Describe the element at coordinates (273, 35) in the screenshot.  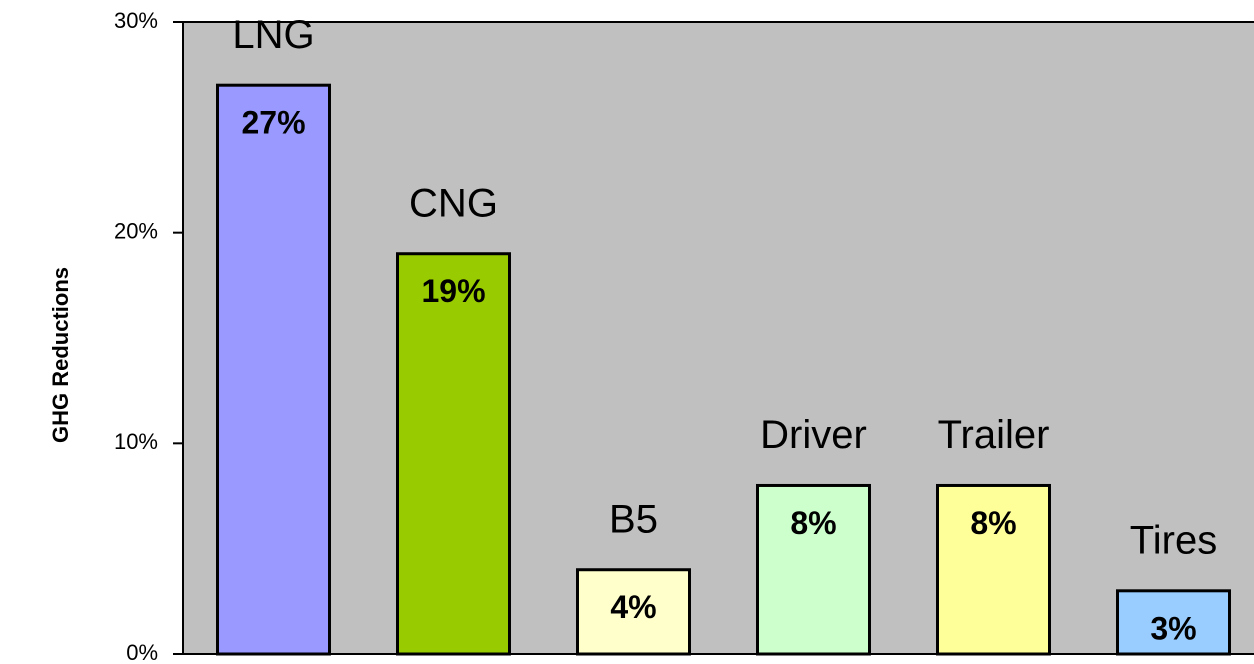
I see `category-label: LNG` at that location.